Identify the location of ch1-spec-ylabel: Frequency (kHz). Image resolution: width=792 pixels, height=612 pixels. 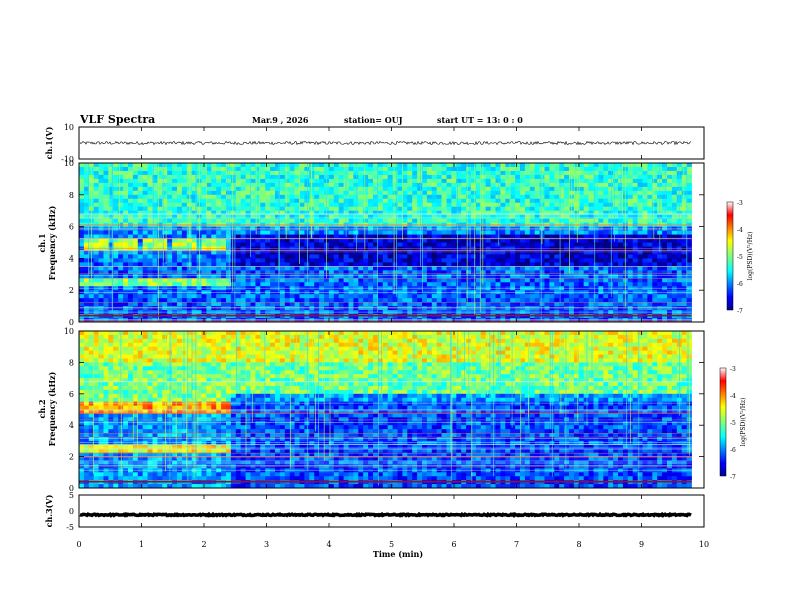
(52, 242).